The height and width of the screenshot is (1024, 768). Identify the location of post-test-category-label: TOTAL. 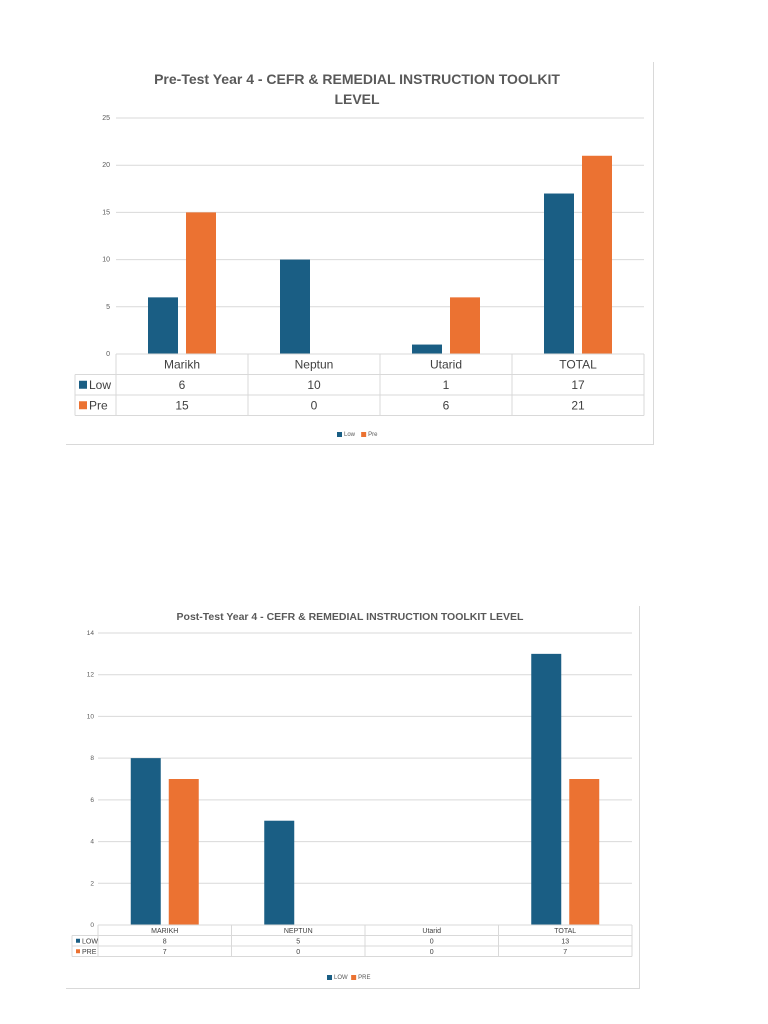
(565, 931).